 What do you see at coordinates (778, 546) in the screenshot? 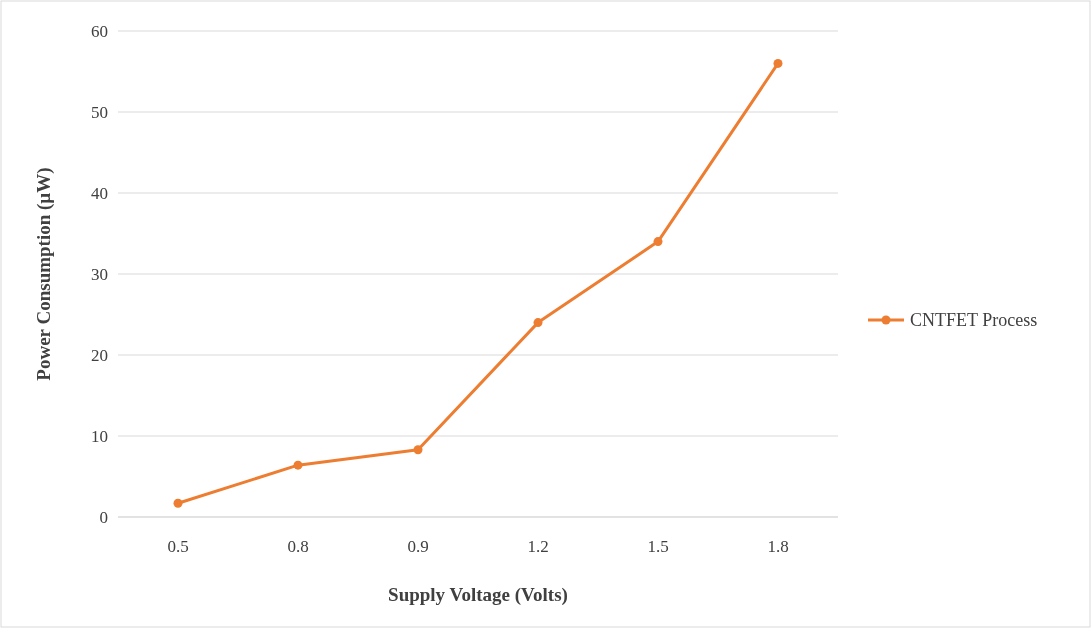
I see `x-tick-label: 1.8` at bounding box center [778, 546].